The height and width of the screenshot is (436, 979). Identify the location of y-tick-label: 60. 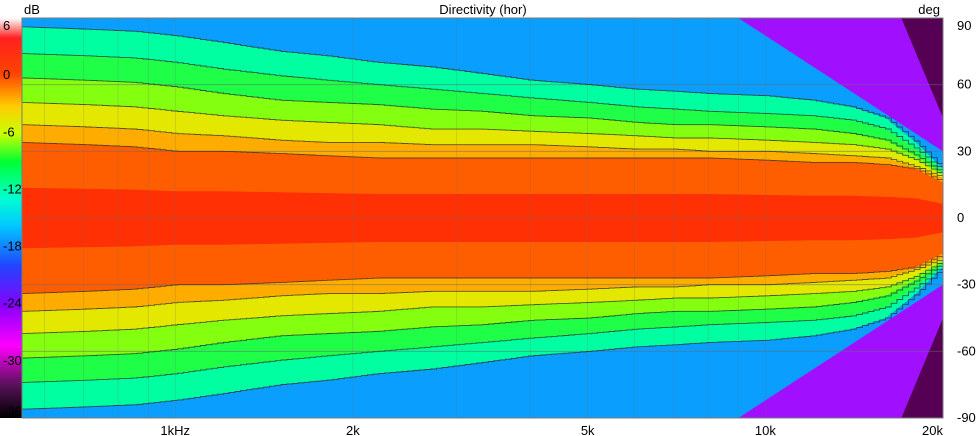
(964, 84).